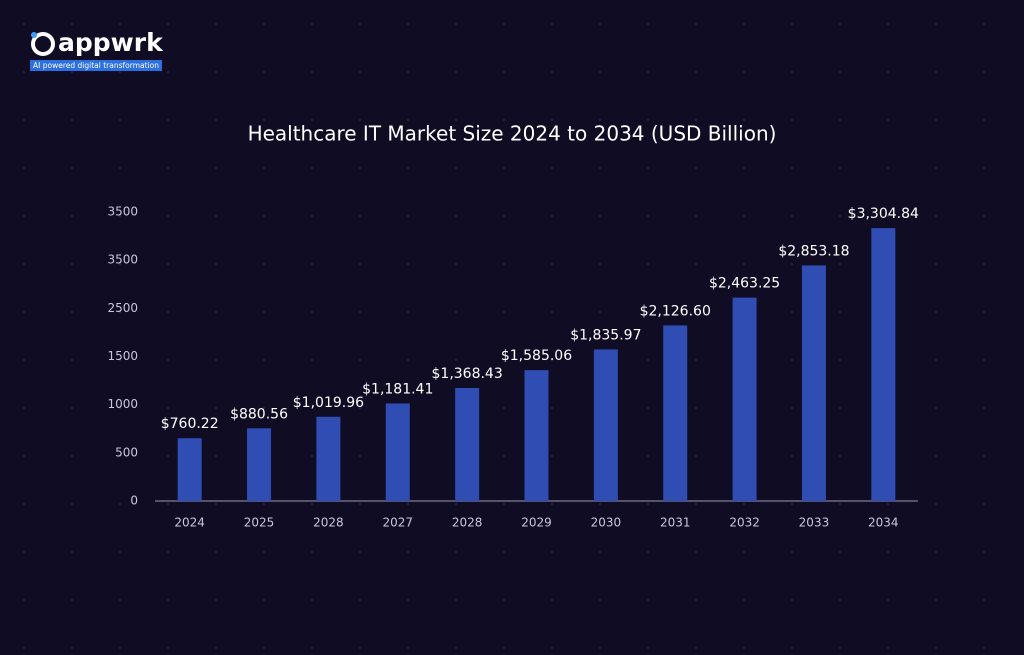 The image size is (1024, 655). What do you see at coordinates (814, 523) in the screenshot?
I see `x-tick-label: 2033` at bounding box center [814, 523].